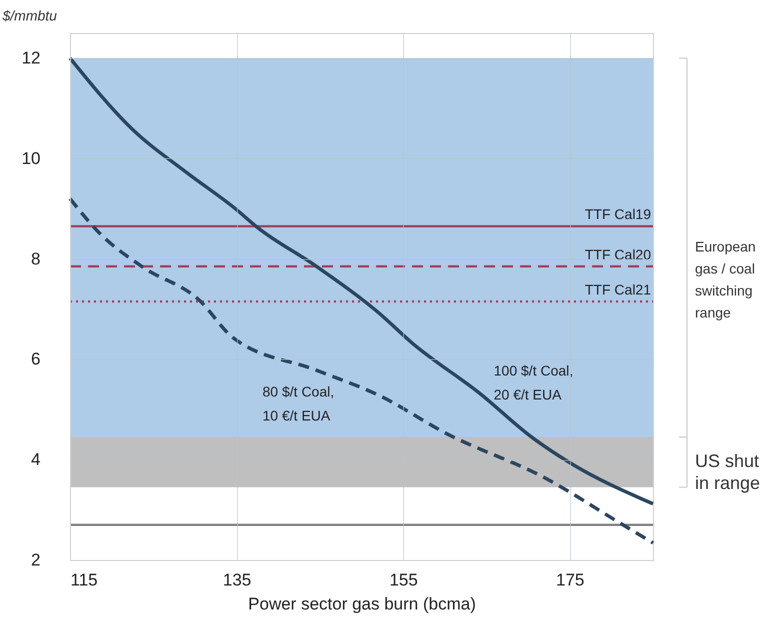  I want to click on series-label: 80 $/t Coal, 10 €/t EUA, so click(298, 403).